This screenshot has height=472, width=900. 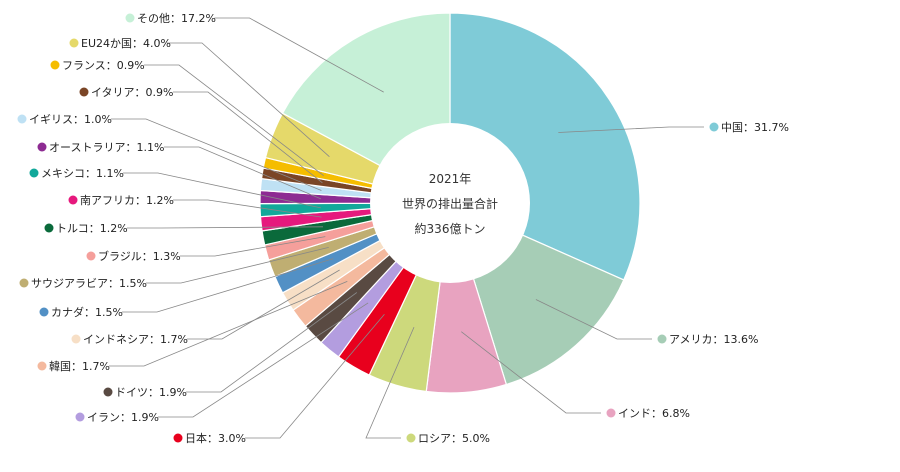 What do you see at coordinates (215, 438) in the screenshot?
I see `slice-label-4: 日本：3.0%` at bounding box center [215, 438].